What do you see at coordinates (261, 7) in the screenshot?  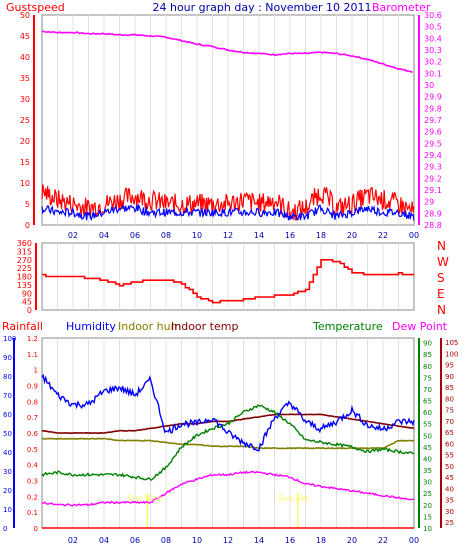 I see `chart-title: 24 hour graph day : November 10 2011` at bounding box center [261, 7].